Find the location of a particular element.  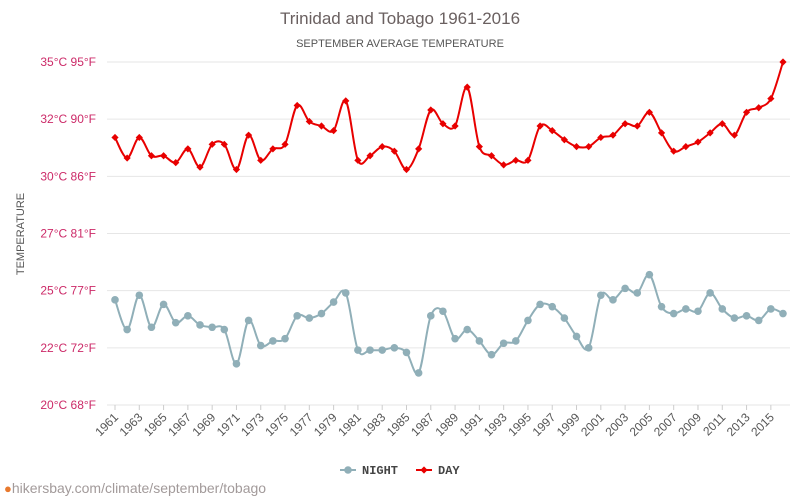

x-tick-label: 1997 is located at coordinates (544, 424).